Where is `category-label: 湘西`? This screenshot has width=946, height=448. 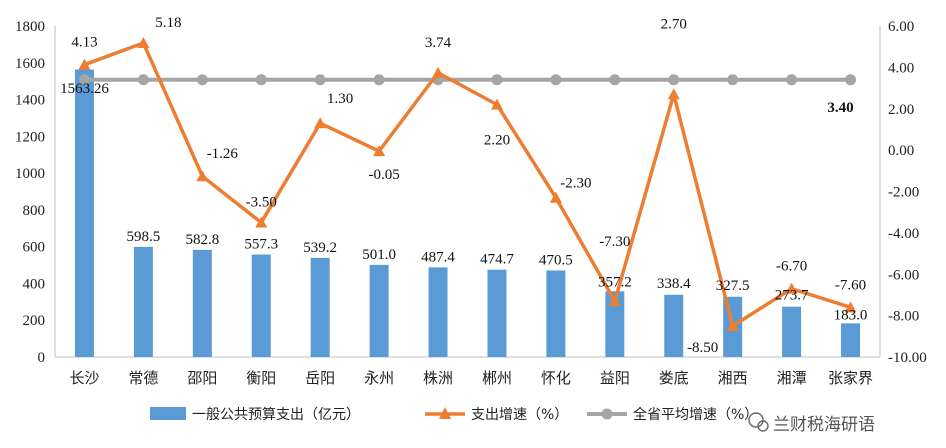
category-label: 湘西 is located at coordinates (733, 378).